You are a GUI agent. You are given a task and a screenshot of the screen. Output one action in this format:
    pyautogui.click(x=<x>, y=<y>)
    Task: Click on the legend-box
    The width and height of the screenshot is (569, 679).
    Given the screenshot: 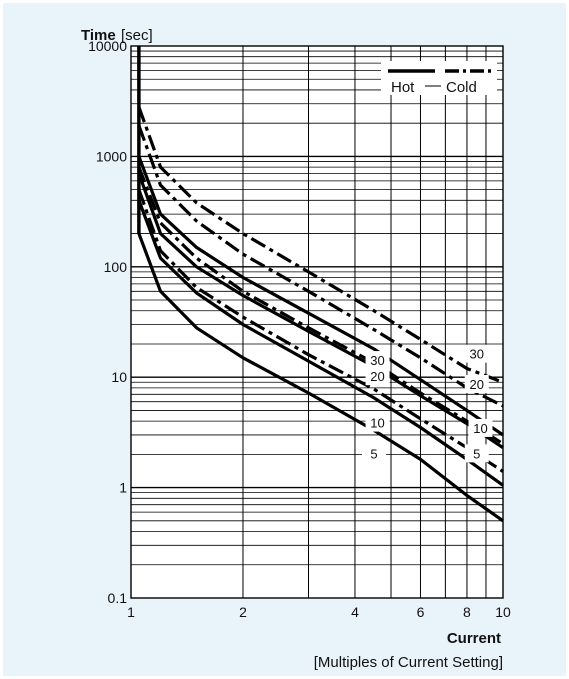 What is the action you would take?
    pyautogui.click(x=439, y=78)
    